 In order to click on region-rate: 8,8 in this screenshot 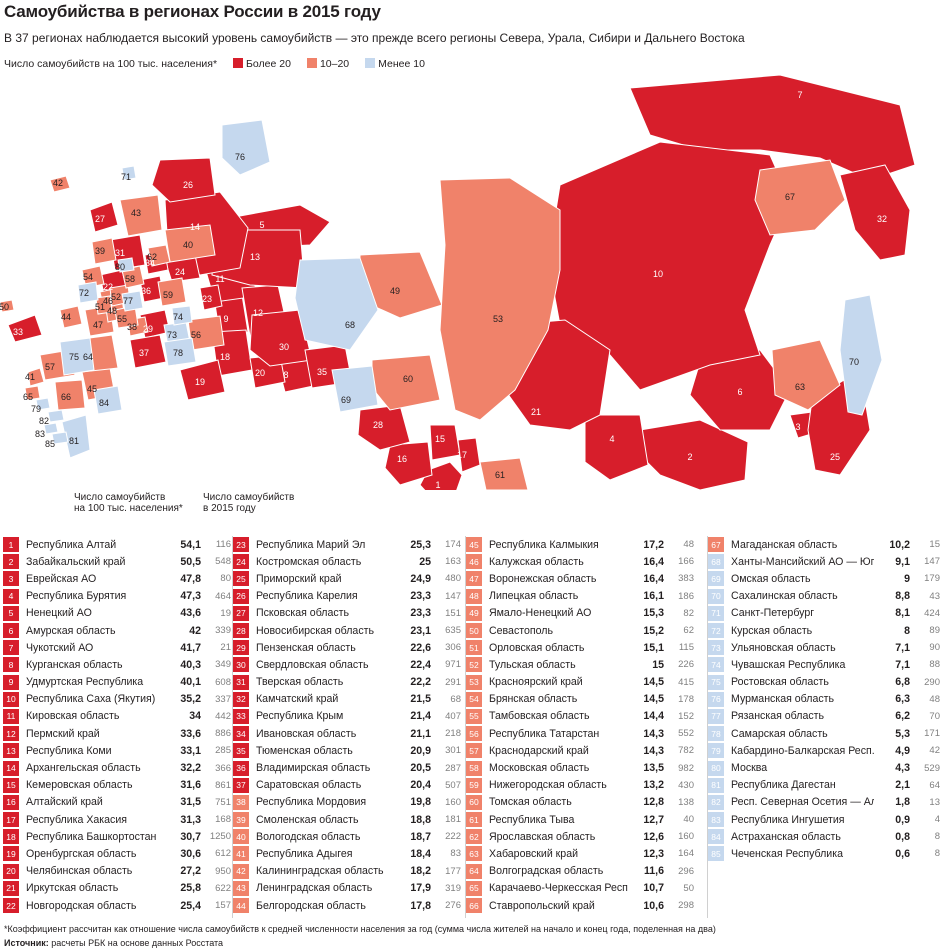, I will do `click(902, 596)`.